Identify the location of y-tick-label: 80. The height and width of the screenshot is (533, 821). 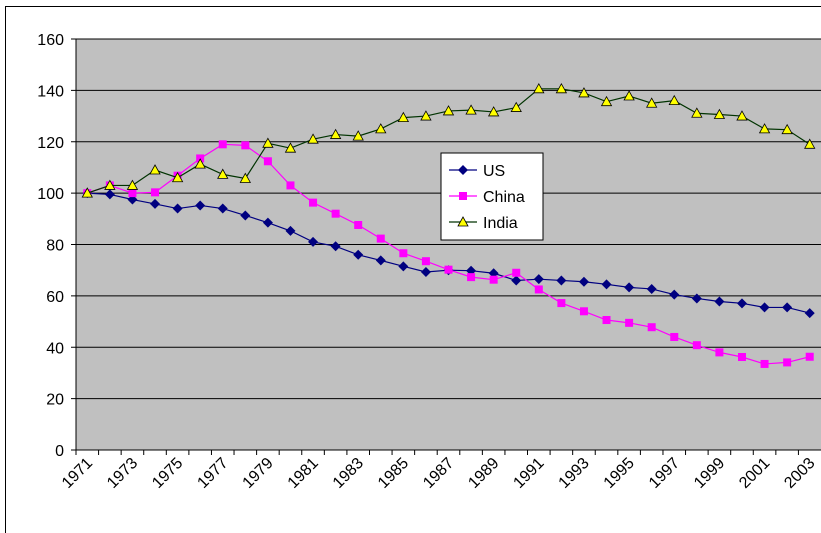
(55, 246).